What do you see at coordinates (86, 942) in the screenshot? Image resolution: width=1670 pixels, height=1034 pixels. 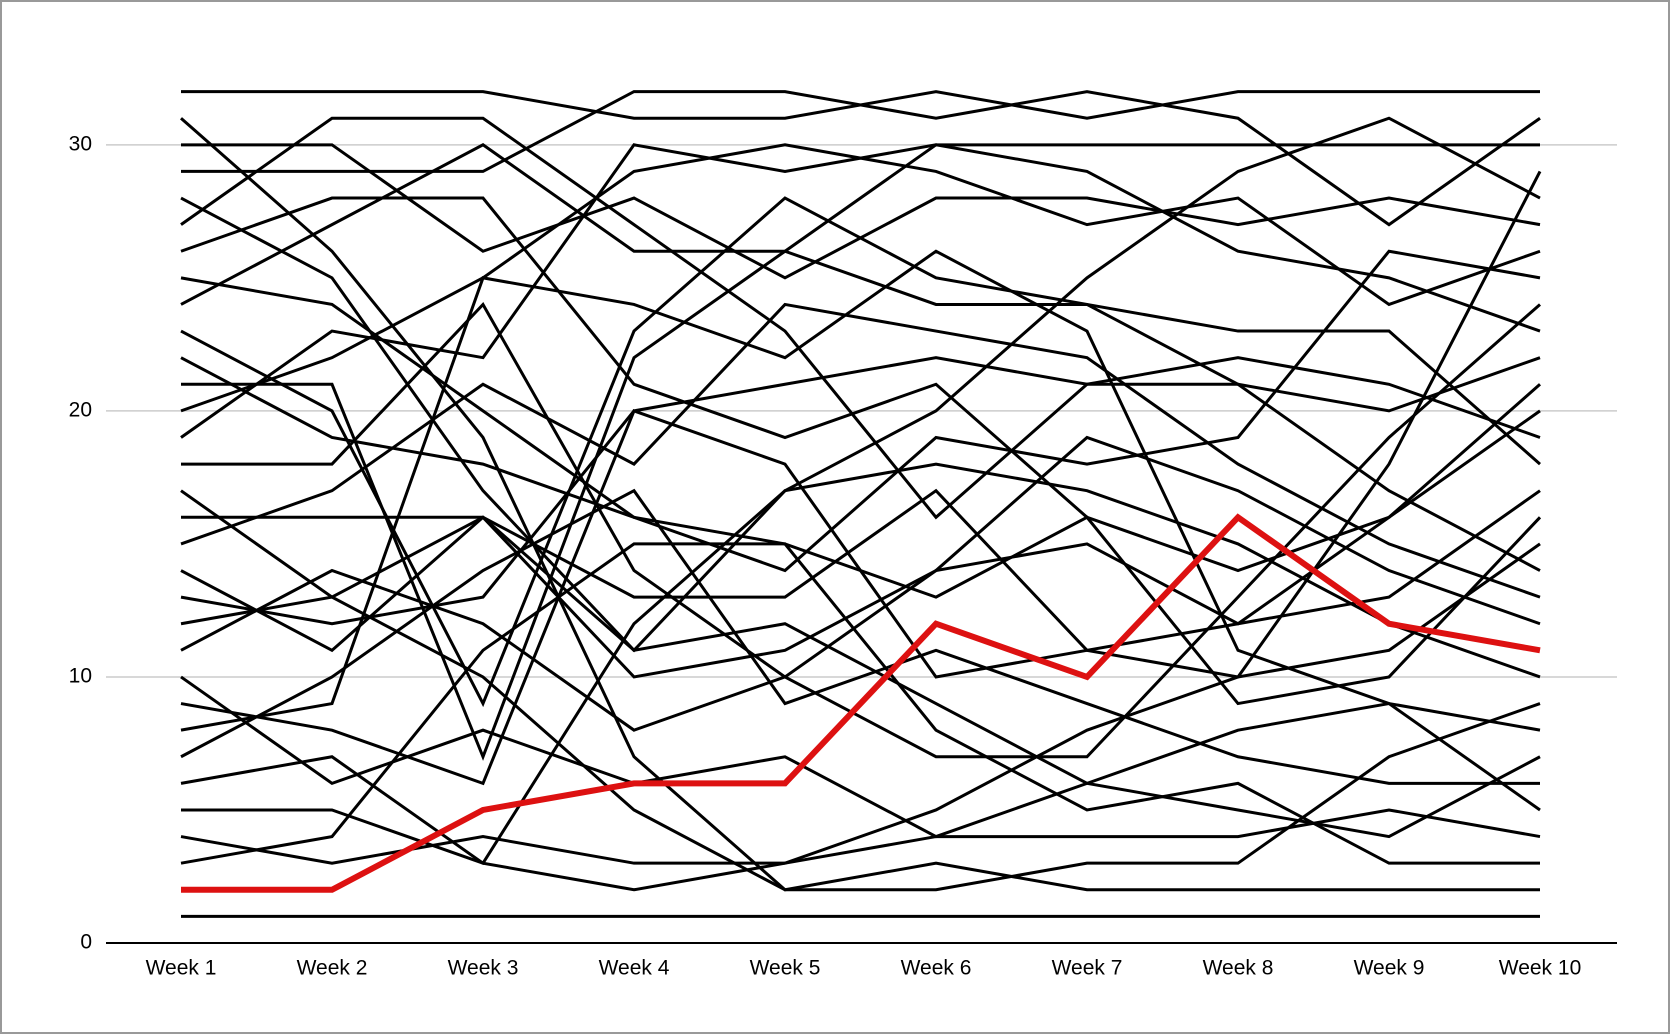 I see `y-tick-label: 0` at bounding box center [86, 942].